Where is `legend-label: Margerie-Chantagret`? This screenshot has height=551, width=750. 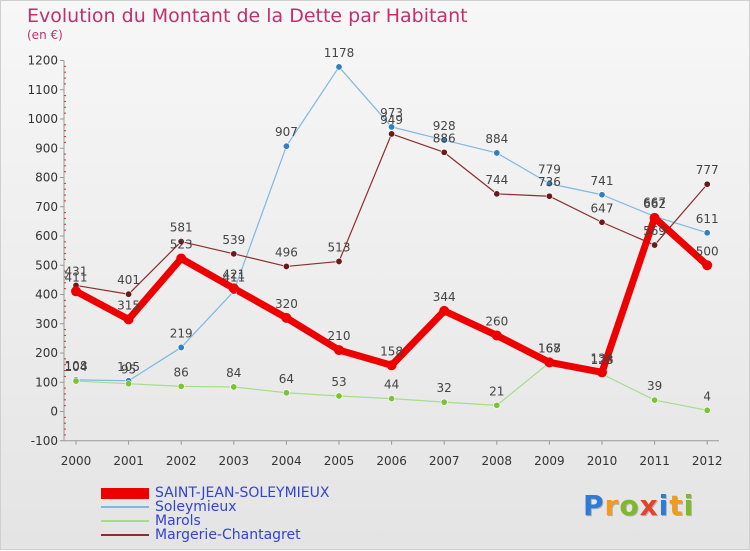 legend-label: Margerie-Chantagret is located at coordinates (228, 535).